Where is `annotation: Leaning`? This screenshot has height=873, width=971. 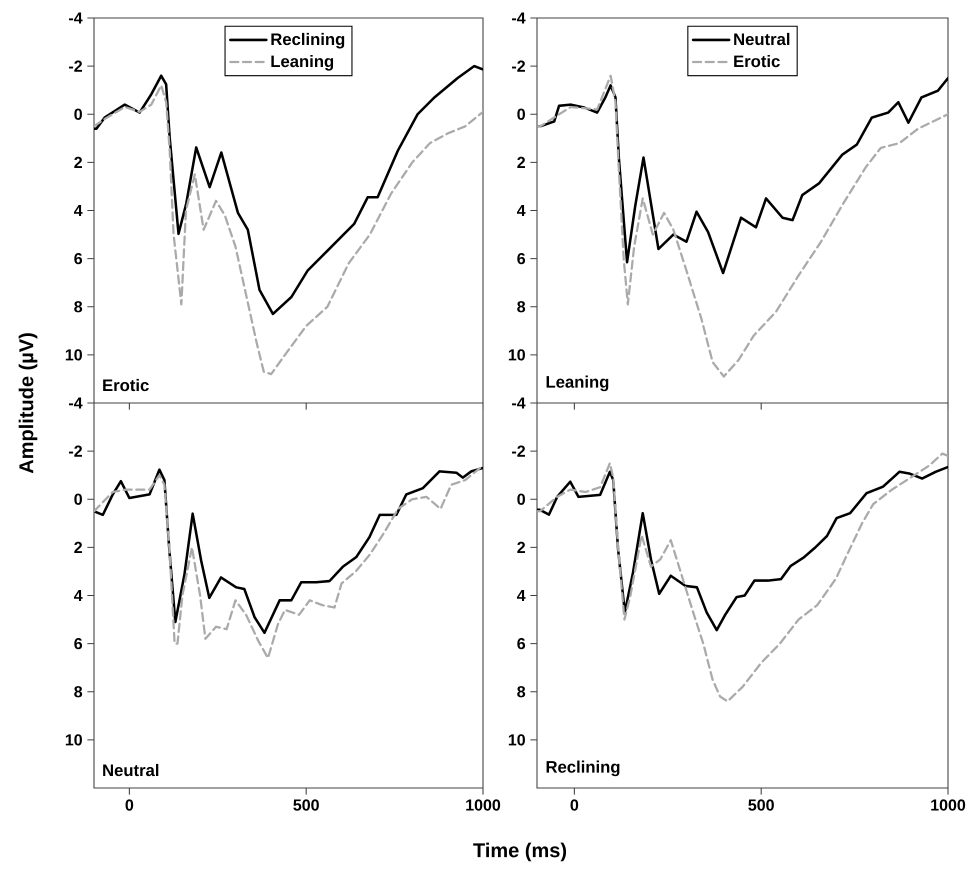 annotation: Leaning is located at coordinates (577, 384).